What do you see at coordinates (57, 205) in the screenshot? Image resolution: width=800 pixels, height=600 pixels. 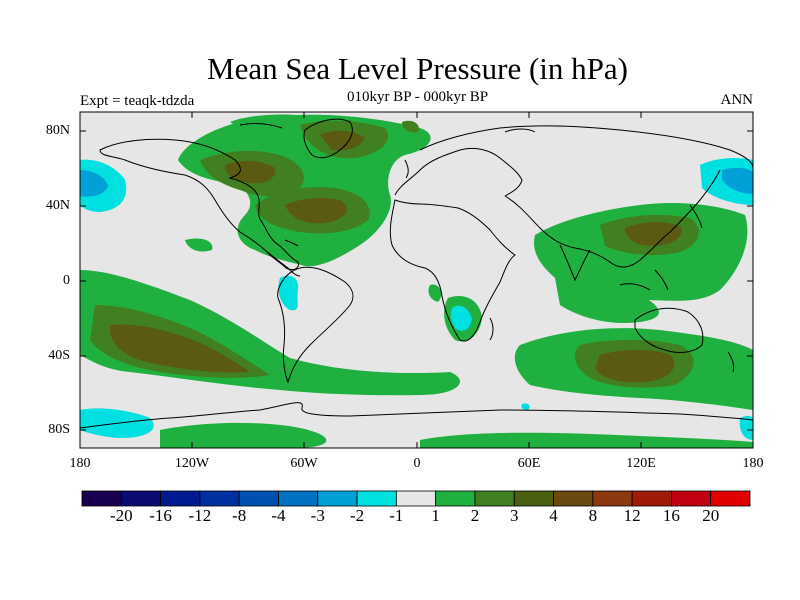 I see `lat-label-40n: 40N` at bounding box center [57, 205].